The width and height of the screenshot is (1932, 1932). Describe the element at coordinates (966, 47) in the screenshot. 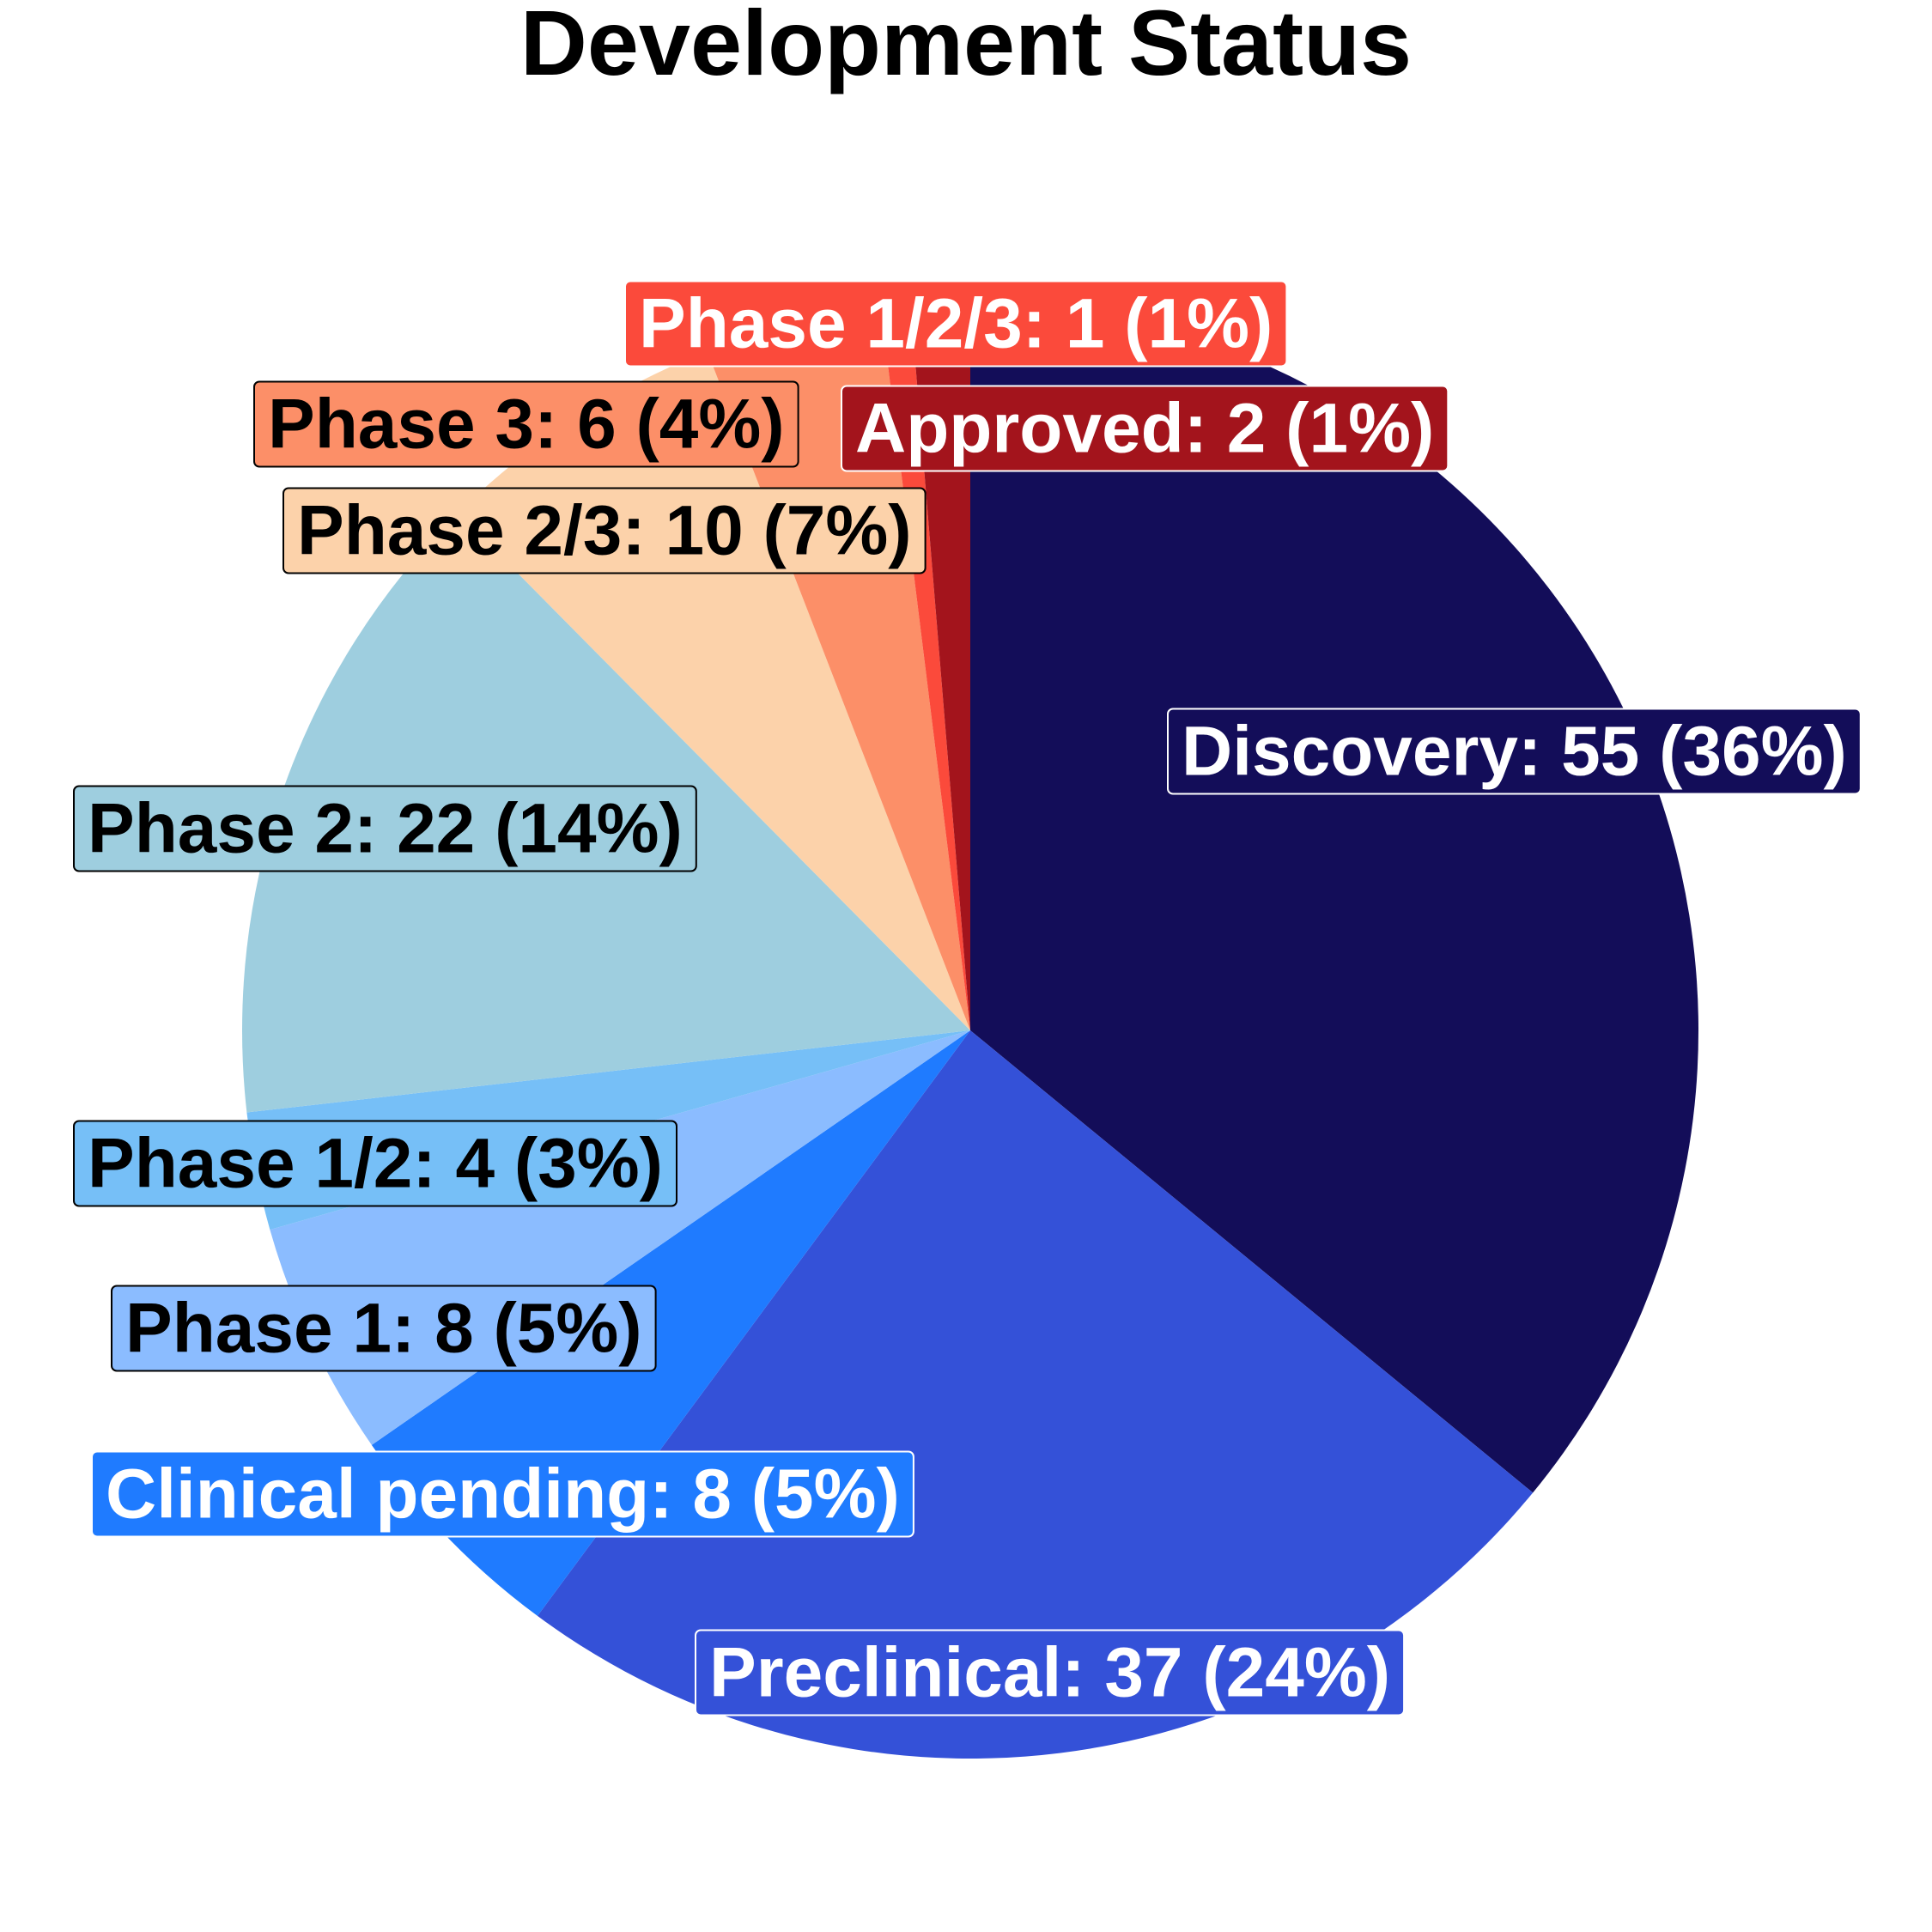

I see `chart-title: Development Status` at that location.